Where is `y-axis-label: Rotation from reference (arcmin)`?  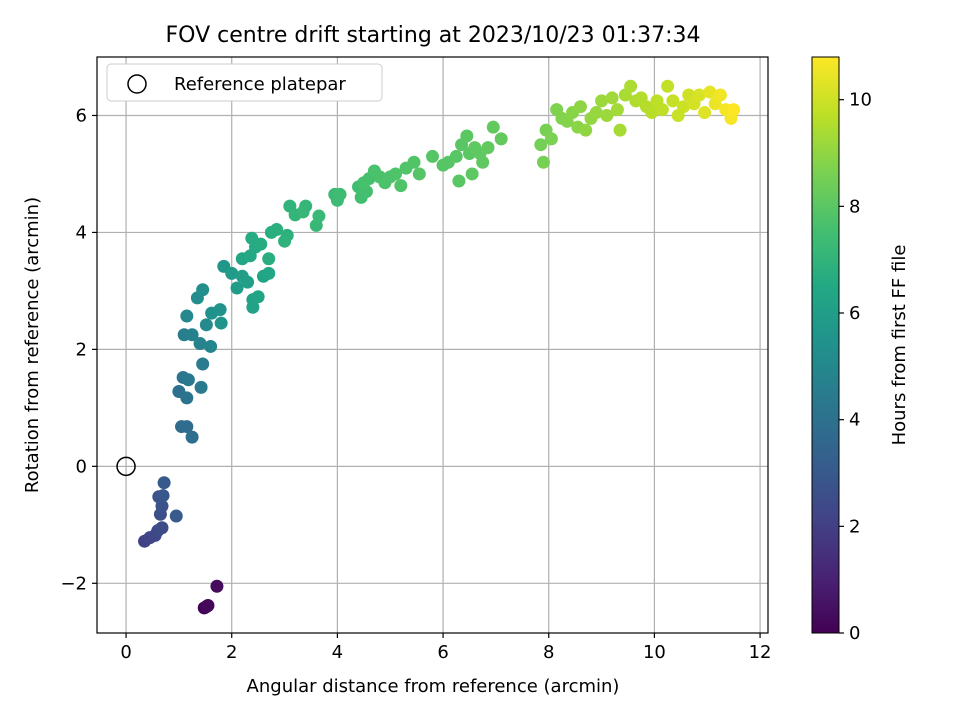 y-axis-label: Rotation from reference (arcmin) is located at coordinates (32, 345).